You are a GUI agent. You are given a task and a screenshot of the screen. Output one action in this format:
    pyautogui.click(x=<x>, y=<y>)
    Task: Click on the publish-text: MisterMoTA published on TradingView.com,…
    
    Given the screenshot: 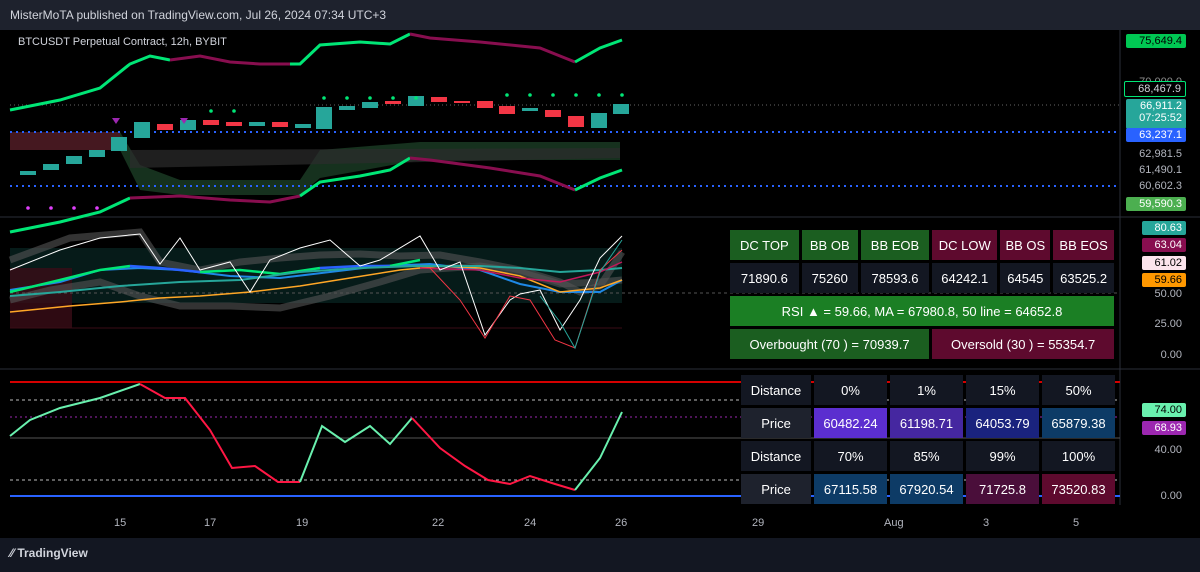 What is the action you would take?
    pyautogui.click(x=198, y=15)
    